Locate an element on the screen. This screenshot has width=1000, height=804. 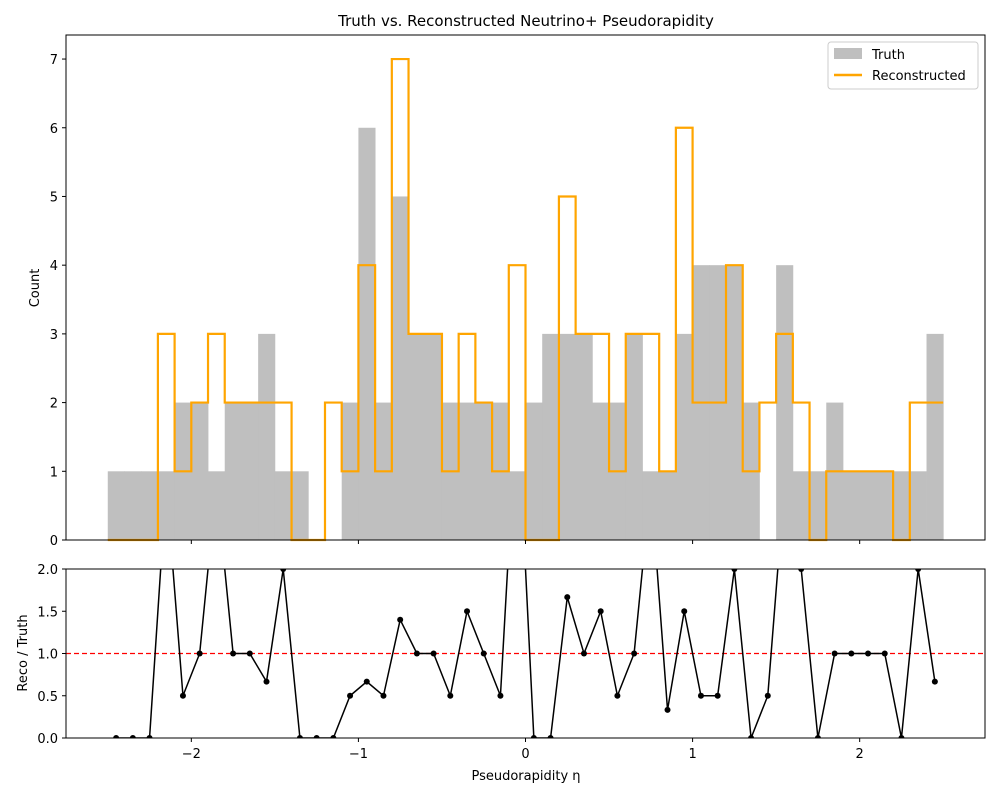
bottom-y-tick-label: 1.5 is located at coordinates (47, 612).